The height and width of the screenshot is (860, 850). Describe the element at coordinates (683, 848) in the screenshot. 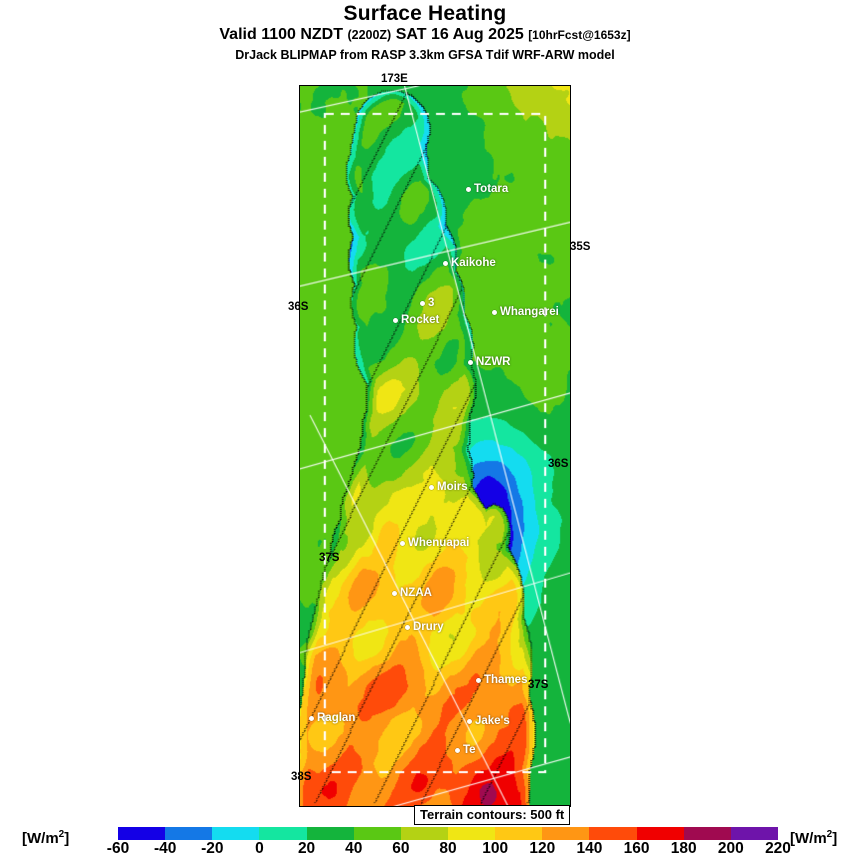

I see `colorbar-tick-180: 180` at that location.